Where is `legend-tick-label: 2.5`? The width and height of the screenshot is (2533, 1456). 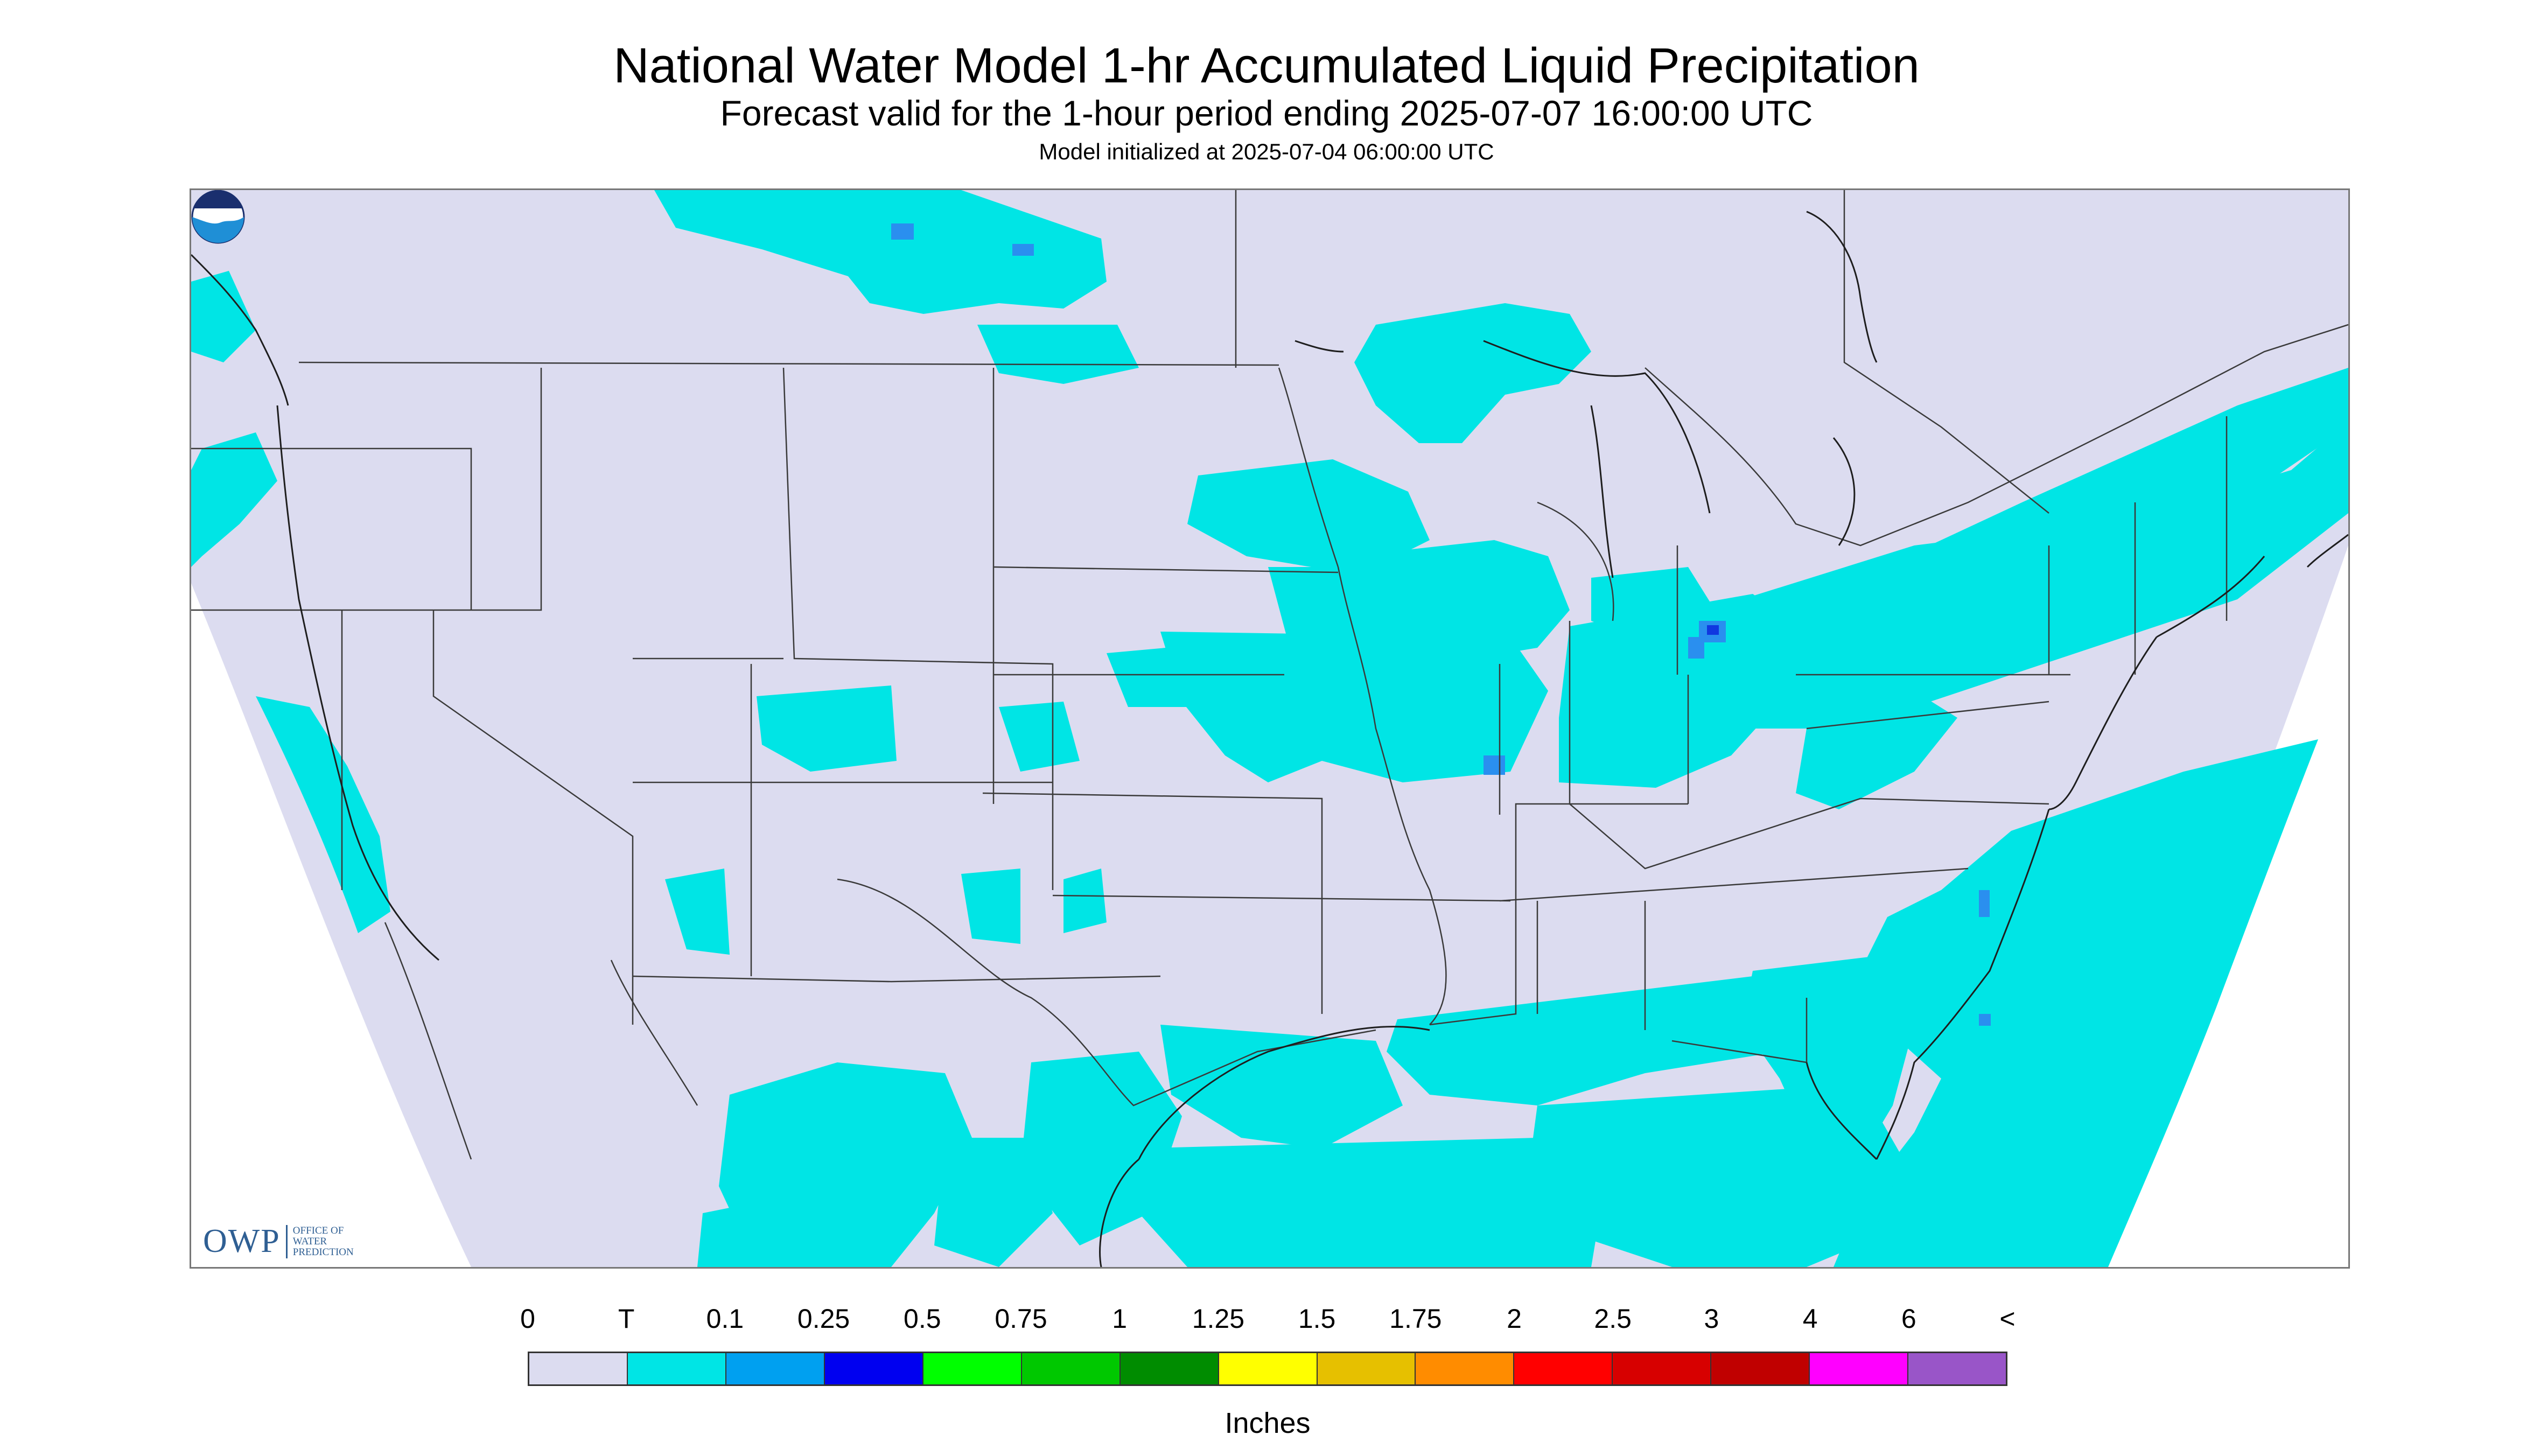
legend-tick-label: 2.5 is located at coordinates (1613, 1319).